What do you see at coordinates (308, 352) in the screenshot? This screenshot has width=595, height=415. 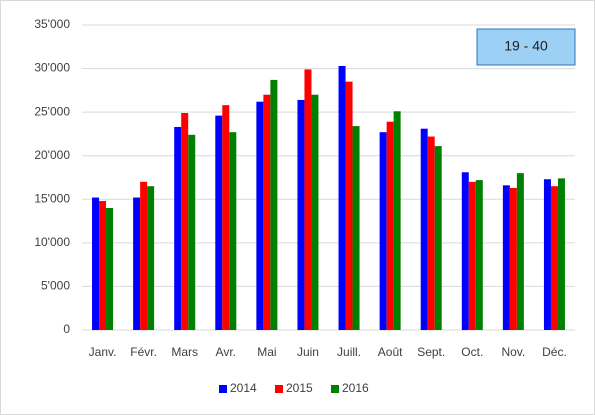 I see `x-tick-label: Juin` at bounding box center [308, 352].